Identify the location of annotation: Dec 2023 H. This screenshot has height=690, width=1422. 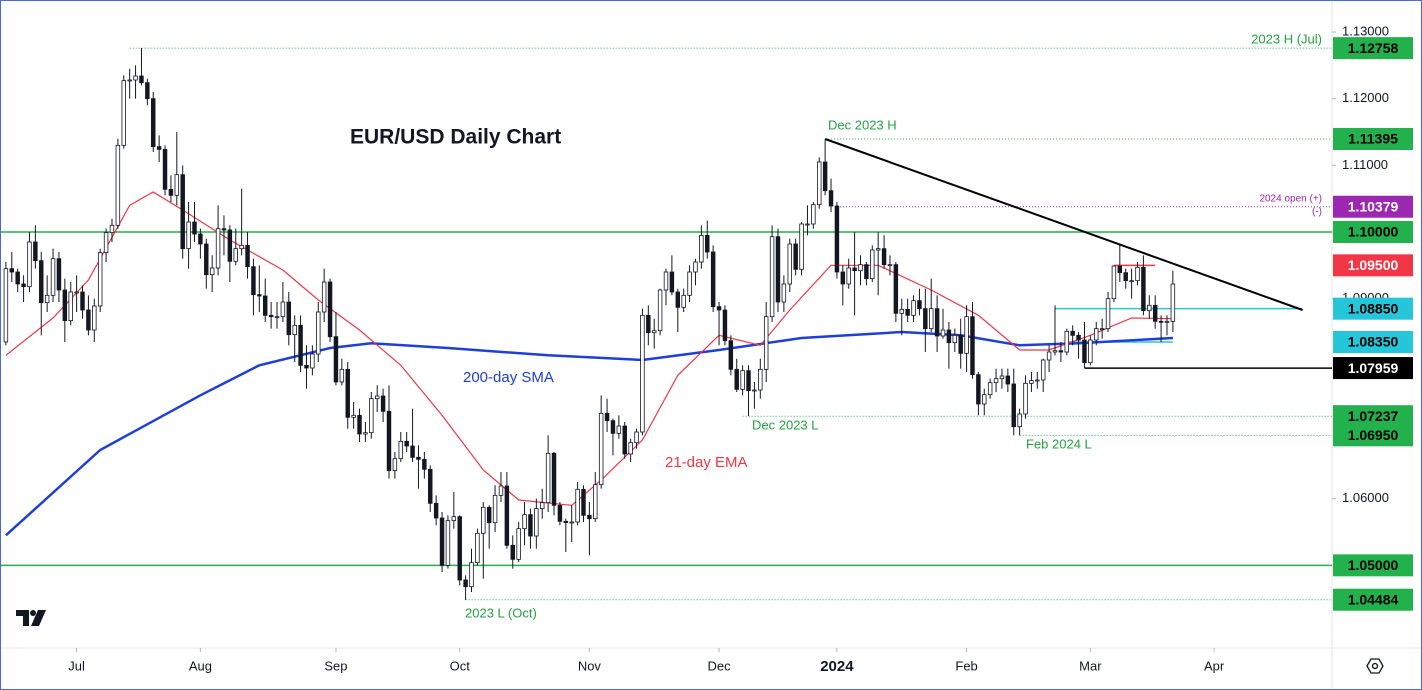
(862, 124).